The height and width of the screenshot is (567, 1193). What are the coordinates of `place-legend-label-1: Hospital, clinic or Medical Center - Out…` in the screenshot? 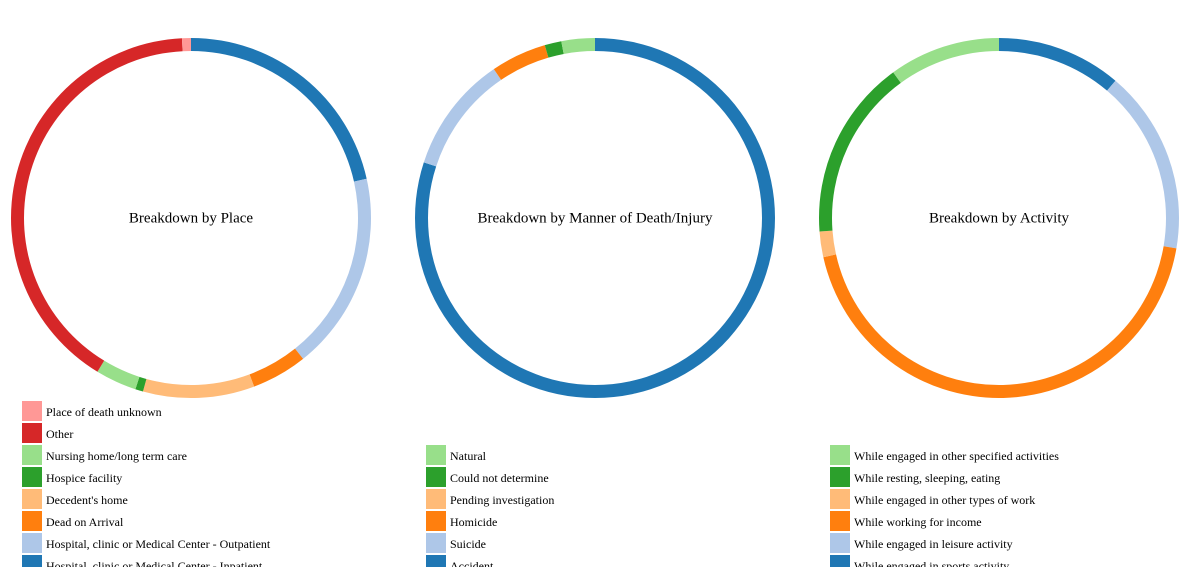 It's located at (158, 544).